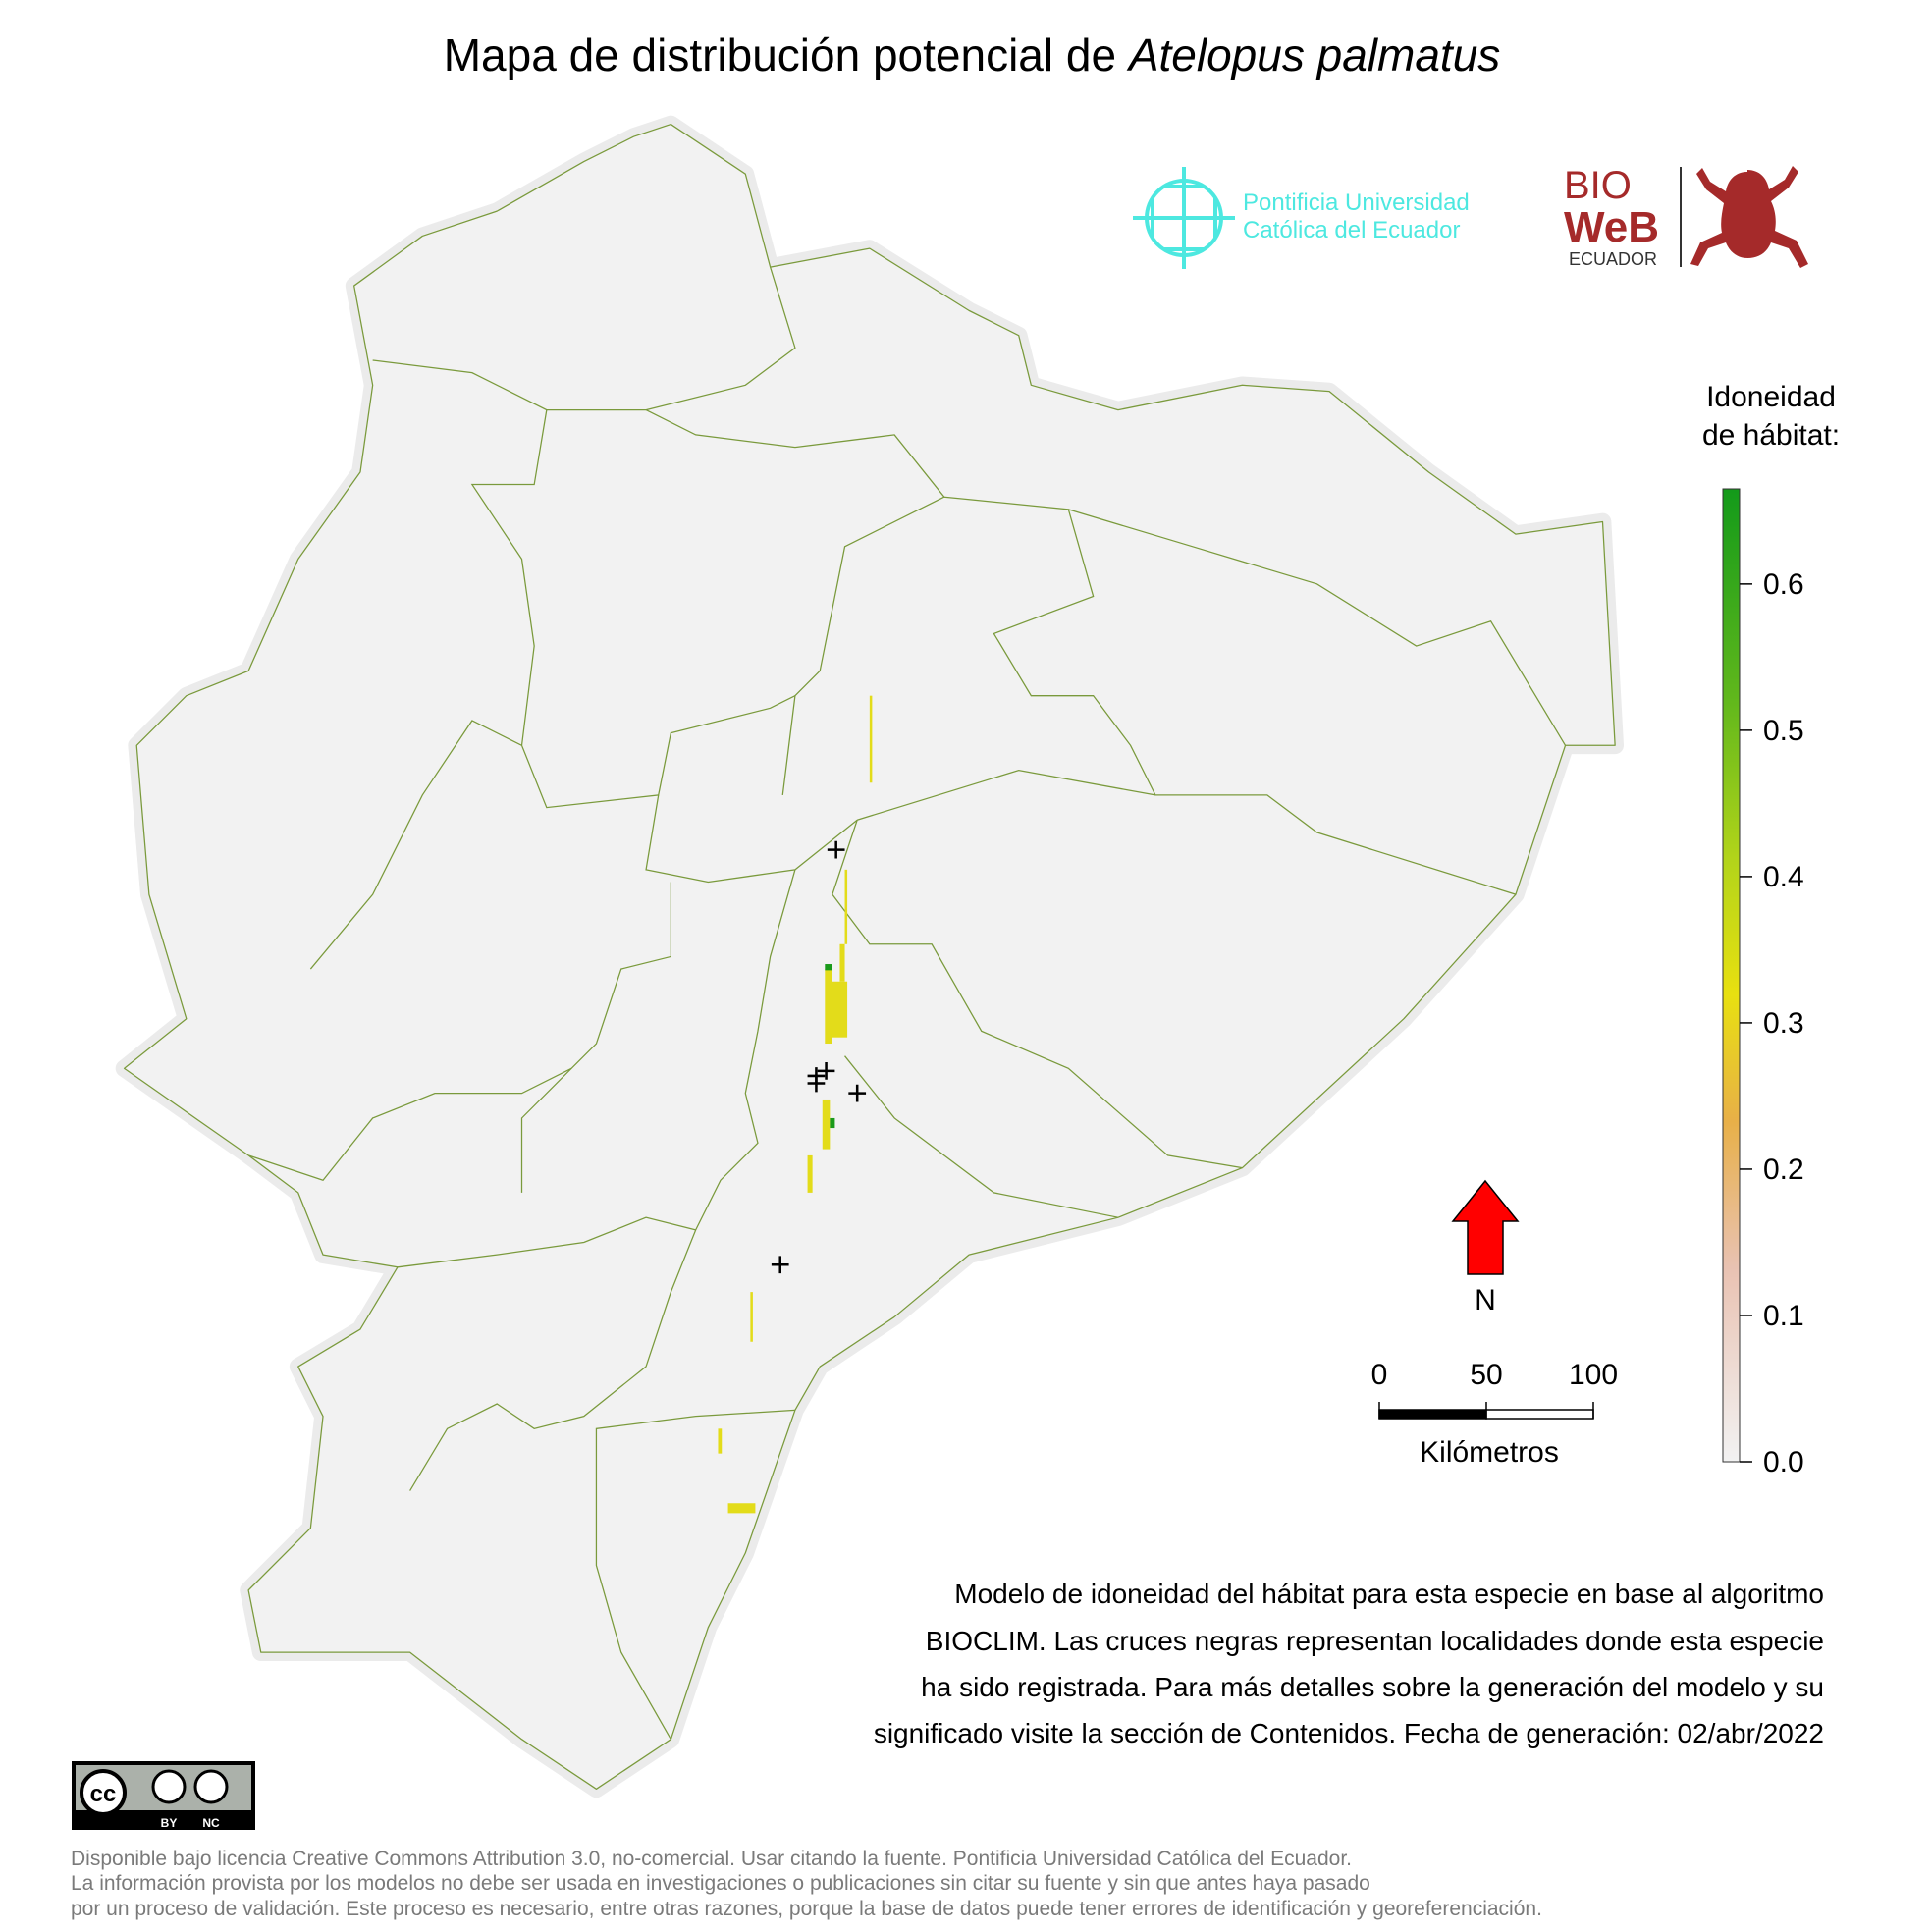 Image resolution: width=1932 pixels, height=1932 pixels. What do you see at coordinates (1598, 185) in the screenshot?
I see `bioweb-title: BIO` at bounding box center [1598, 185].